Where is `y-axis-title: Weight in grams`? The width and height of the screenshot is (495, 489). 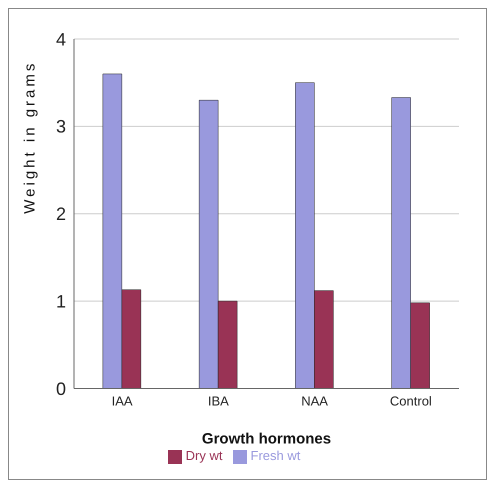 y-axis-title: Weight in grams is located at coordinates (29, 137).